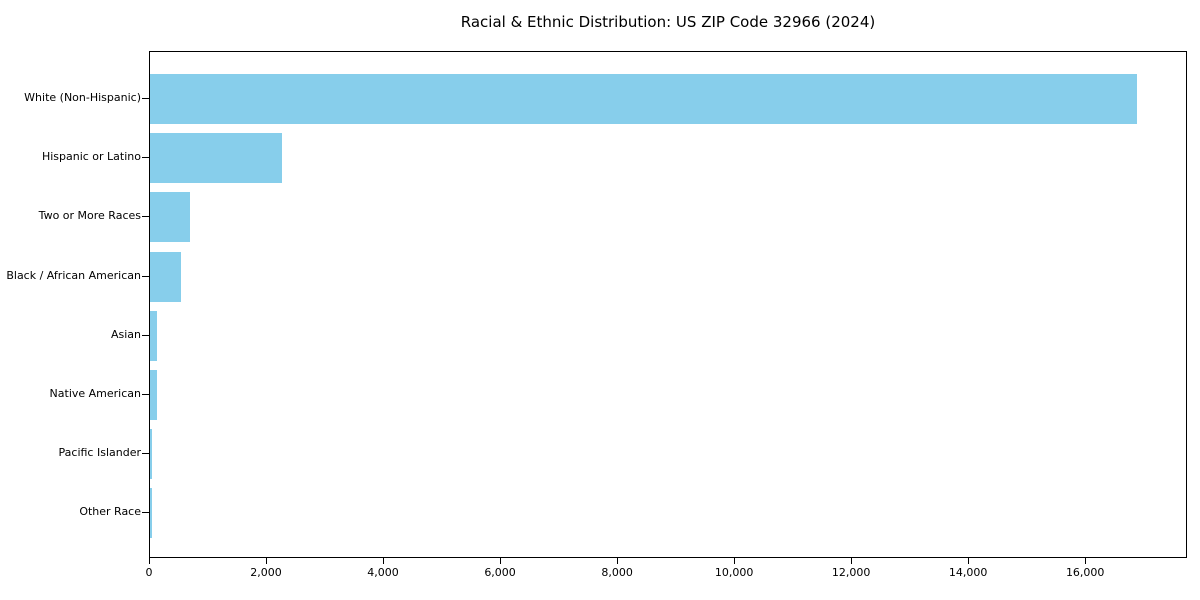 The height and width of the screenshot is (600, 1200). I want to click on x-tick-label: 4,000, so click(383, 572).